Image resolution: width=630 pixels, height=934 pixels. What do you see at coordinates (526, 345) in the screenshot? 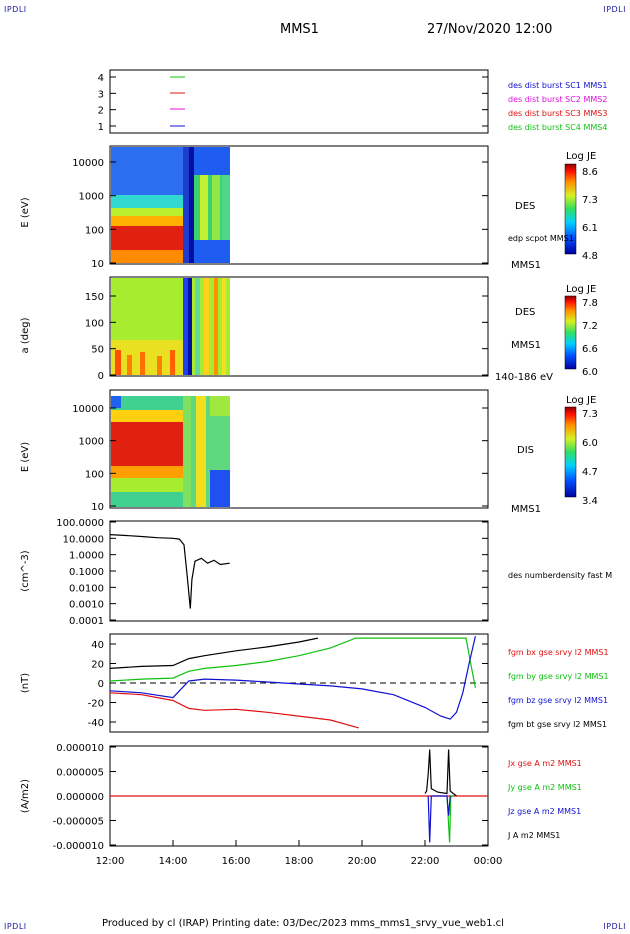
I see `des-pitch-sc-label: MMS1` at bounding box center [526, 345].